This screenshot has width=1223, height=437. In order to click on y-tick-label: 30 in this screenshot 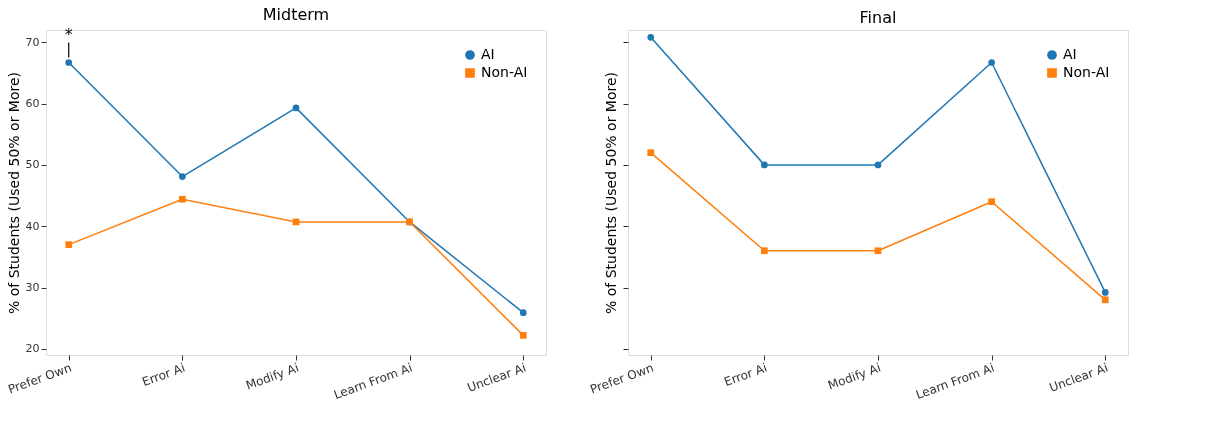, I will do `click(32, 288)`.